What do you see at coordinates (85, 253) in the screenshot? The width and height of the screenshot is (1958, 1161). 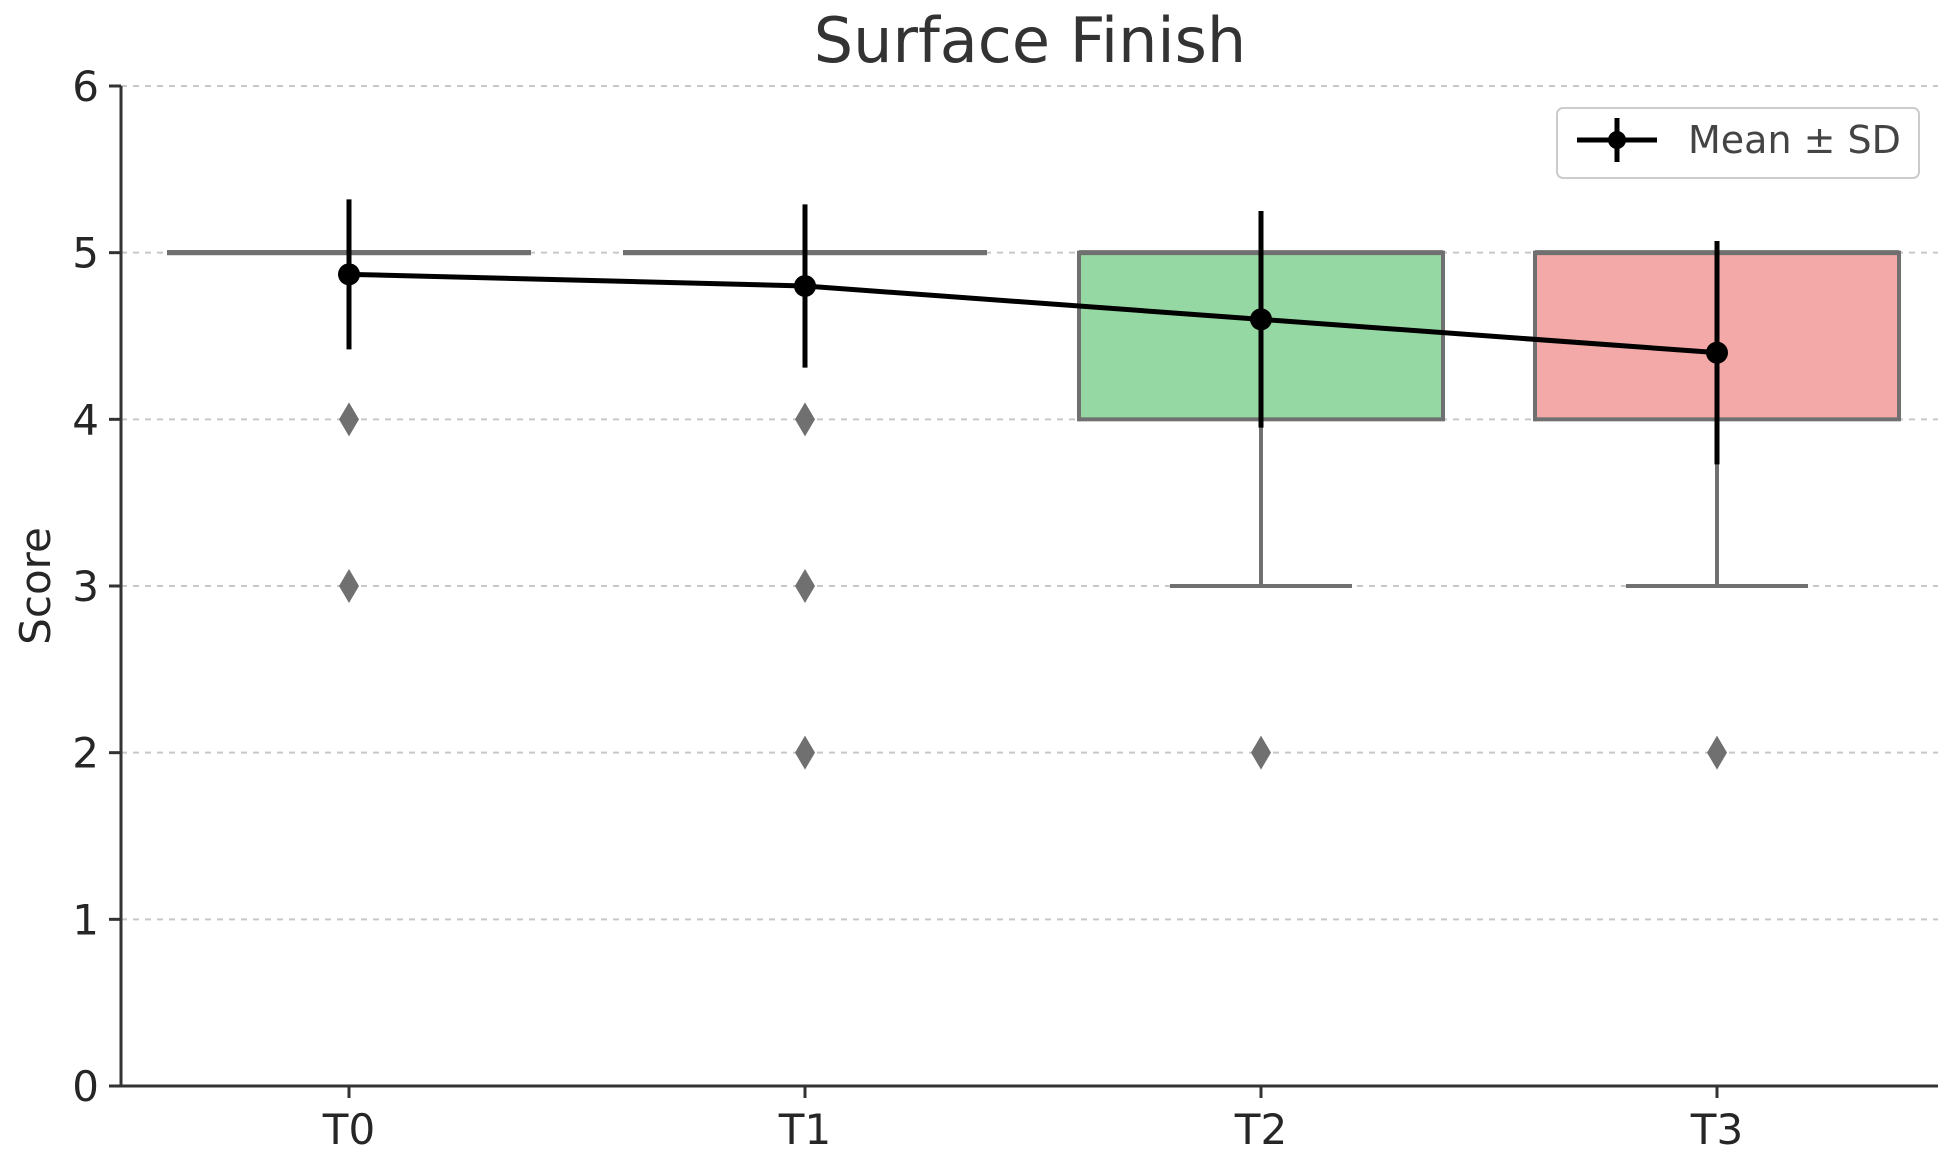 I see `y-tick-label: 5` at bounding box center [85, 253].